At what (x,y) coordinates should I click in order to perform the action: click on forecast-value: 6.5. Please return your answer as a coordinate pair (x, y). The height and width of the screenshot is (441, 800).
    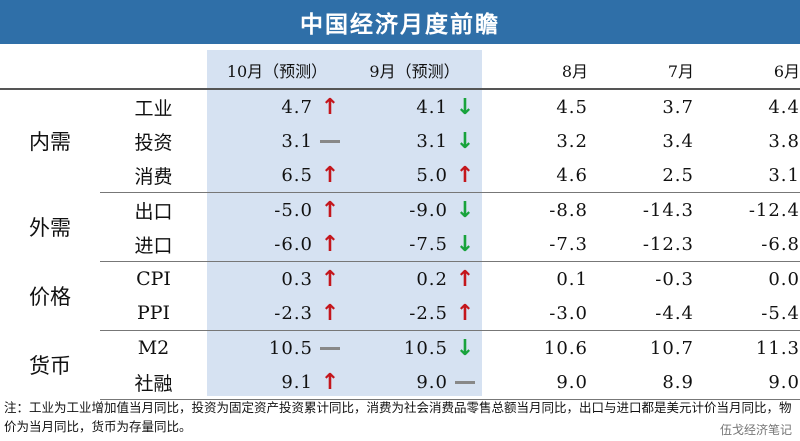
    Looking at the image, I should click on (297, 175).